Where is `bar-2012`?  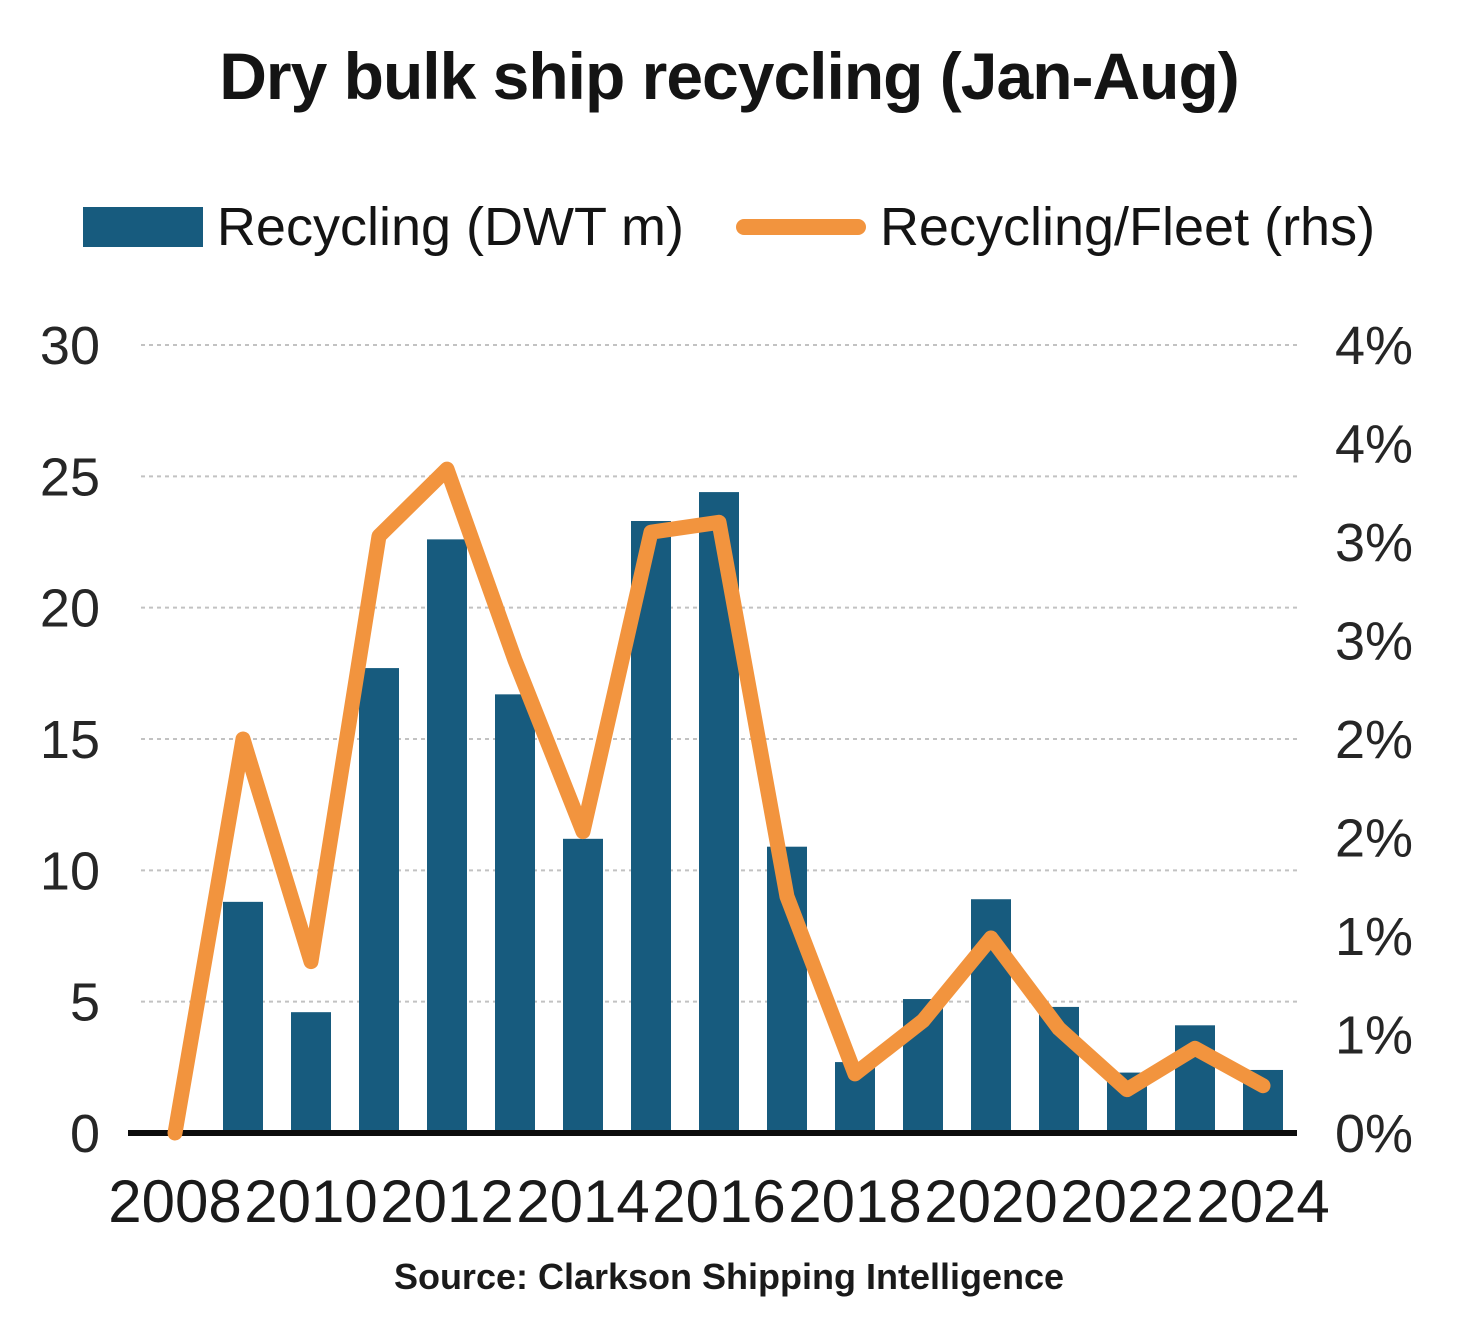
bar-2012 is located at coordinates (447, 836).